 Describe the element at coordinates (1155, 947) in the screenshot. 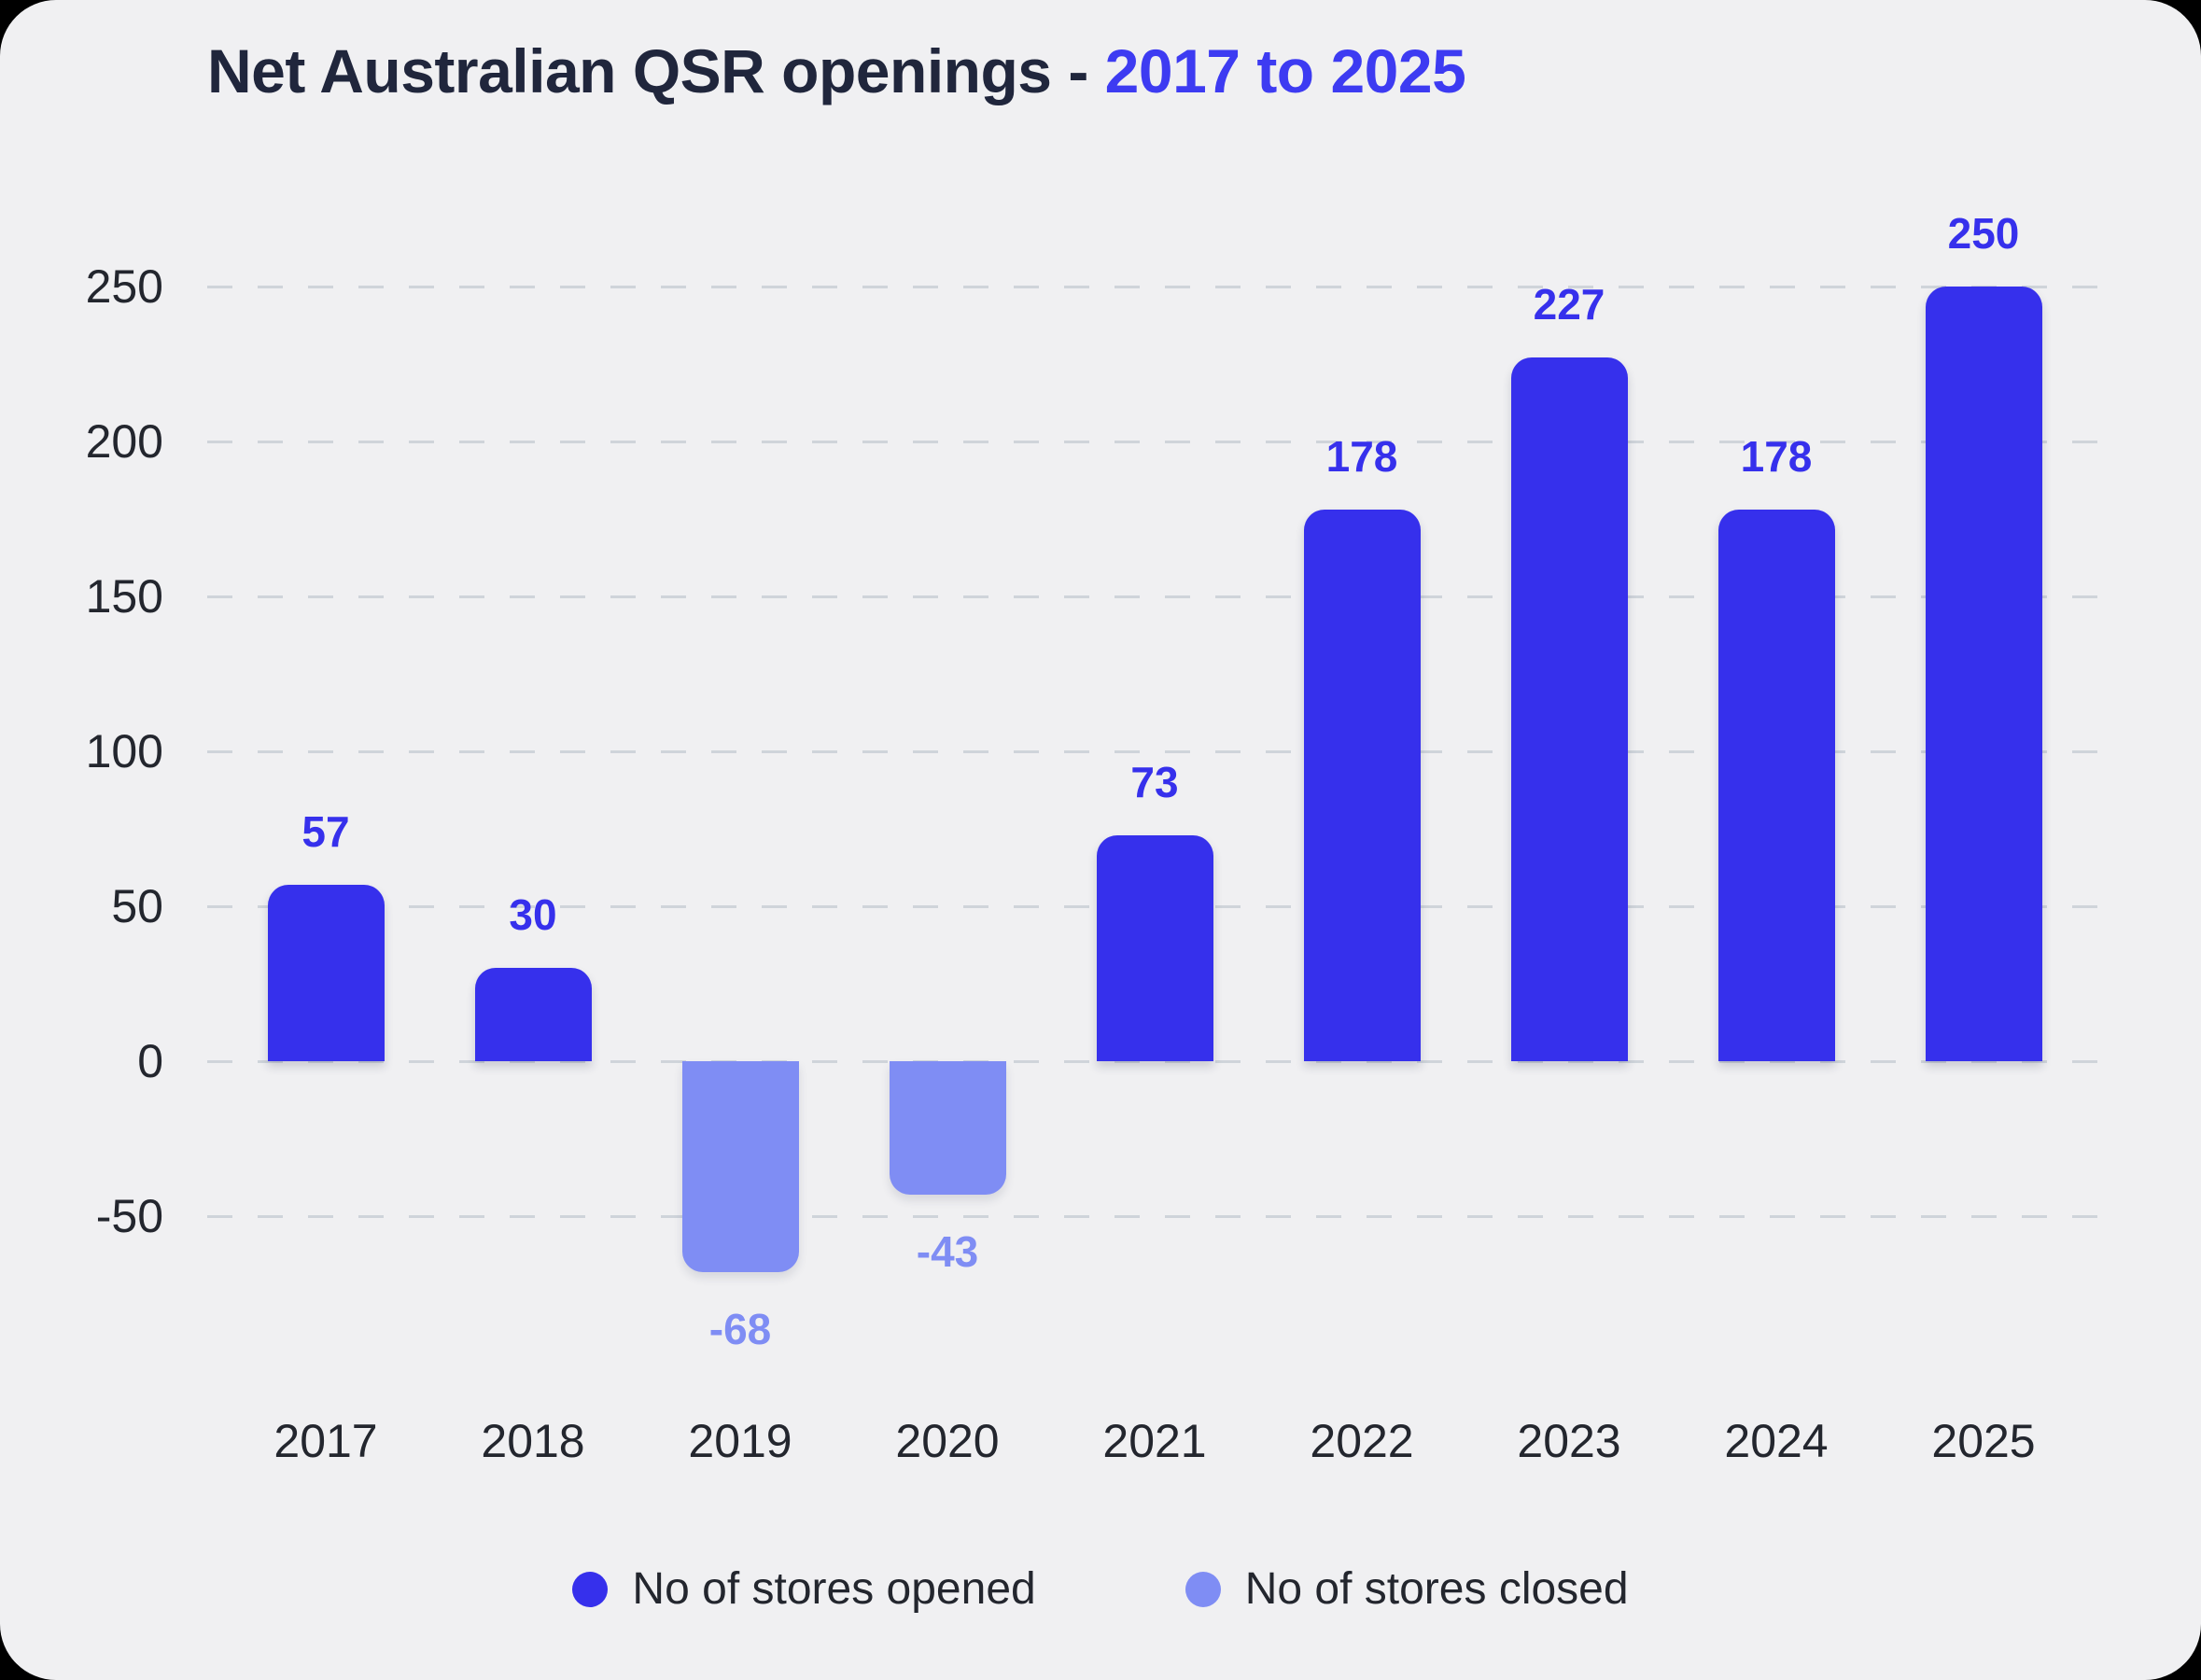

I see `bar-2021` at that location.